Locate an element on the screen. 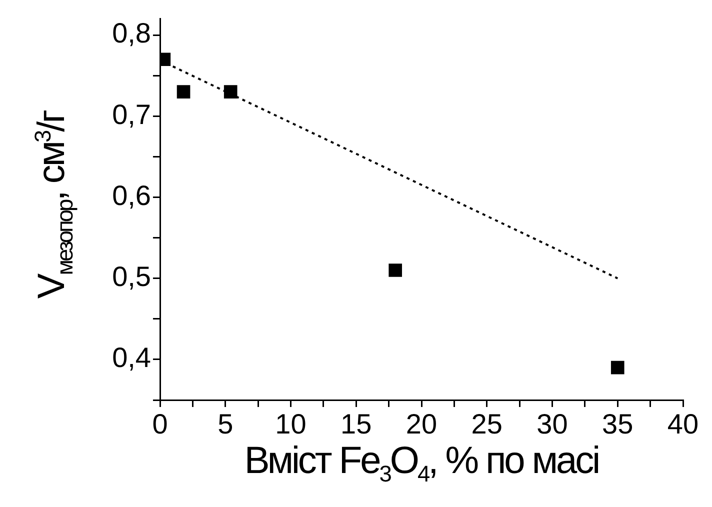 The height and width of the screenshot is (507, 712). y-tick-label: 0,8 is located at coordinates (131, 33).